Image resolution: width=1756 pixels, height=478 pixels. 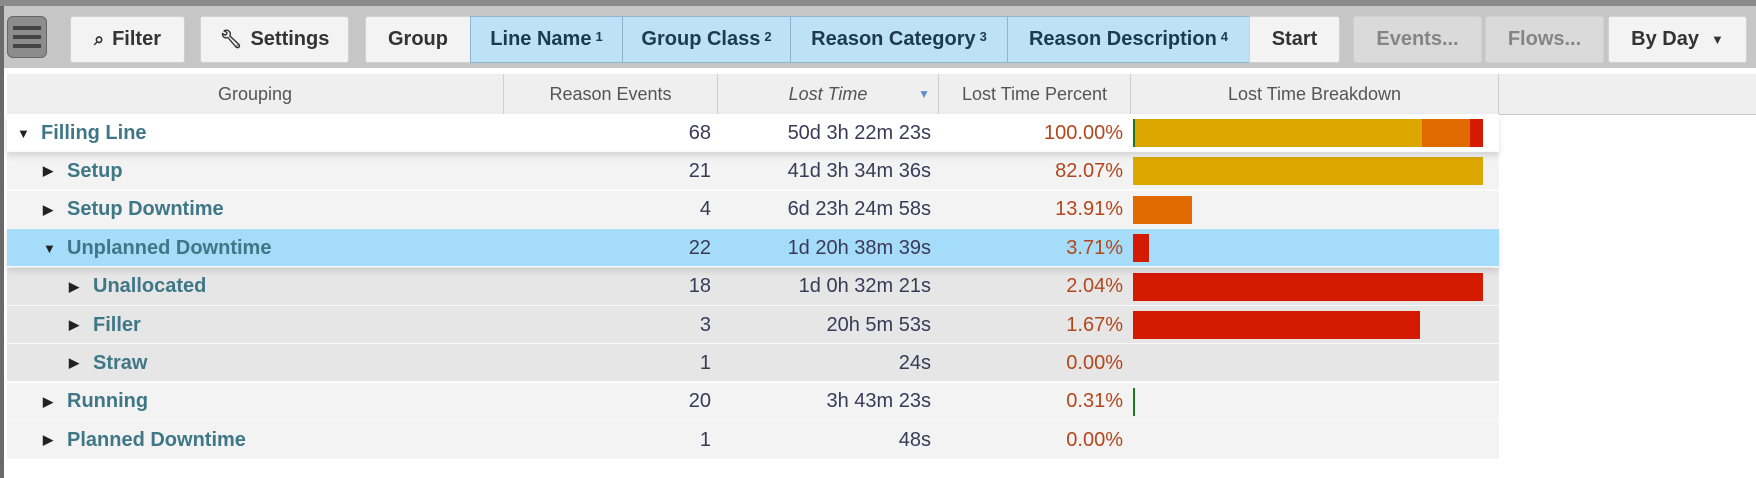 What do you see at coordinates (753, 133) in the screenshot?
I see `table-row: ▼ Filling Line 68 50d 3h 22m 23s 100.00%` at bounding box center [753, 133].